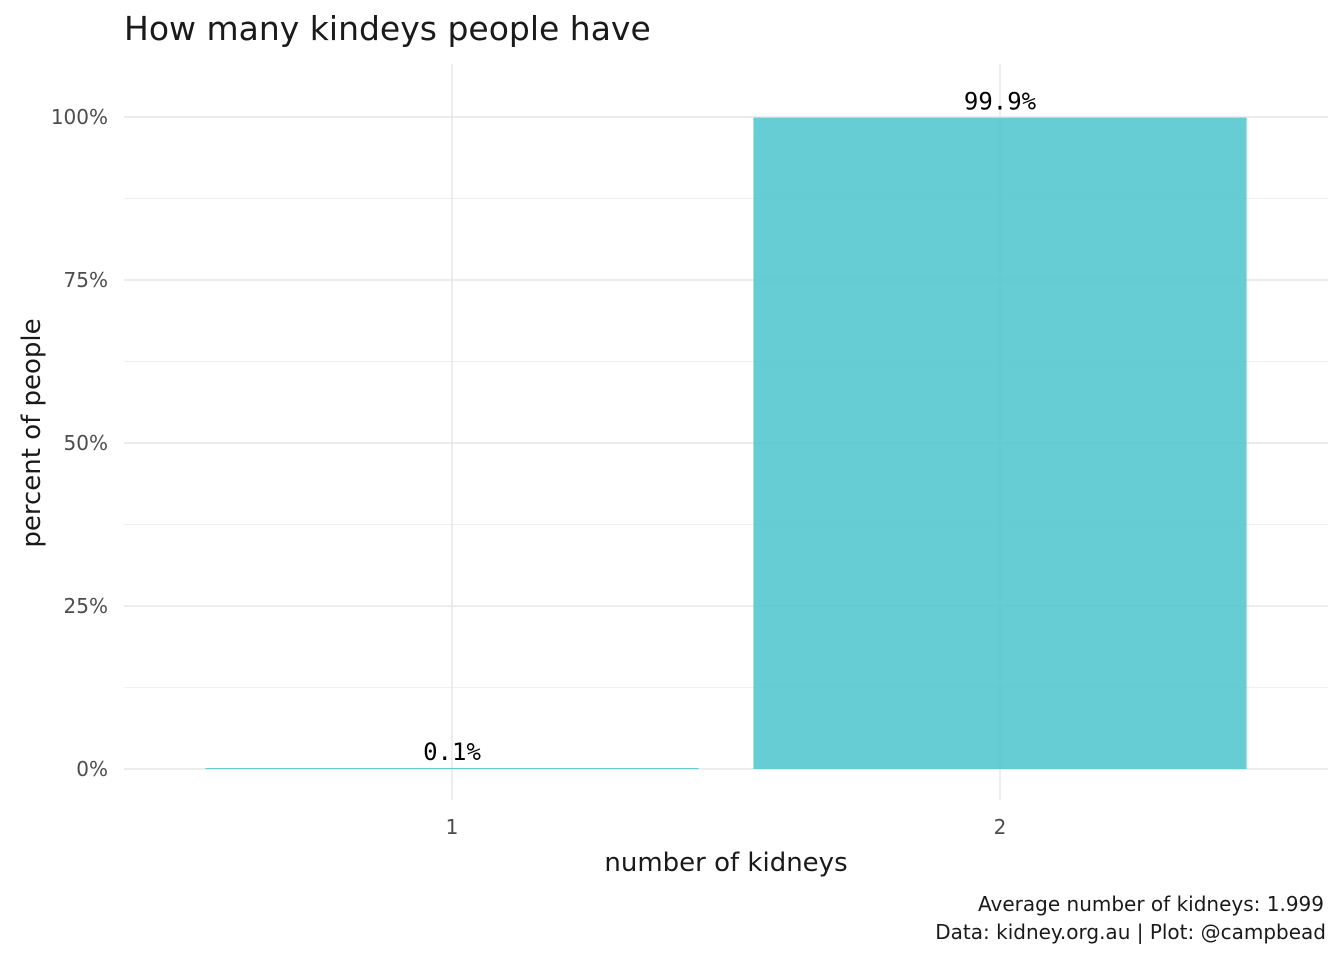 The width and height of the screenshot is (1344, 960). I want to click on y-tick-label: 50%, so click(86, 443).